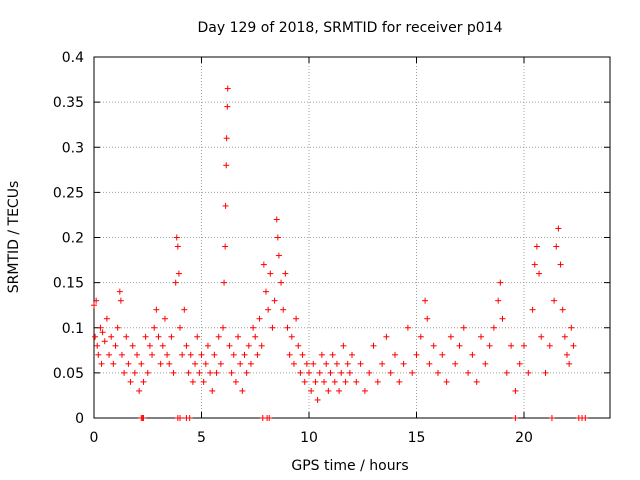 The height and width of the screenshot is (480, 640). Describe the element at coordinates (73, 329) in the screenshot. I see `y-tick-label: 0.1` at that location.